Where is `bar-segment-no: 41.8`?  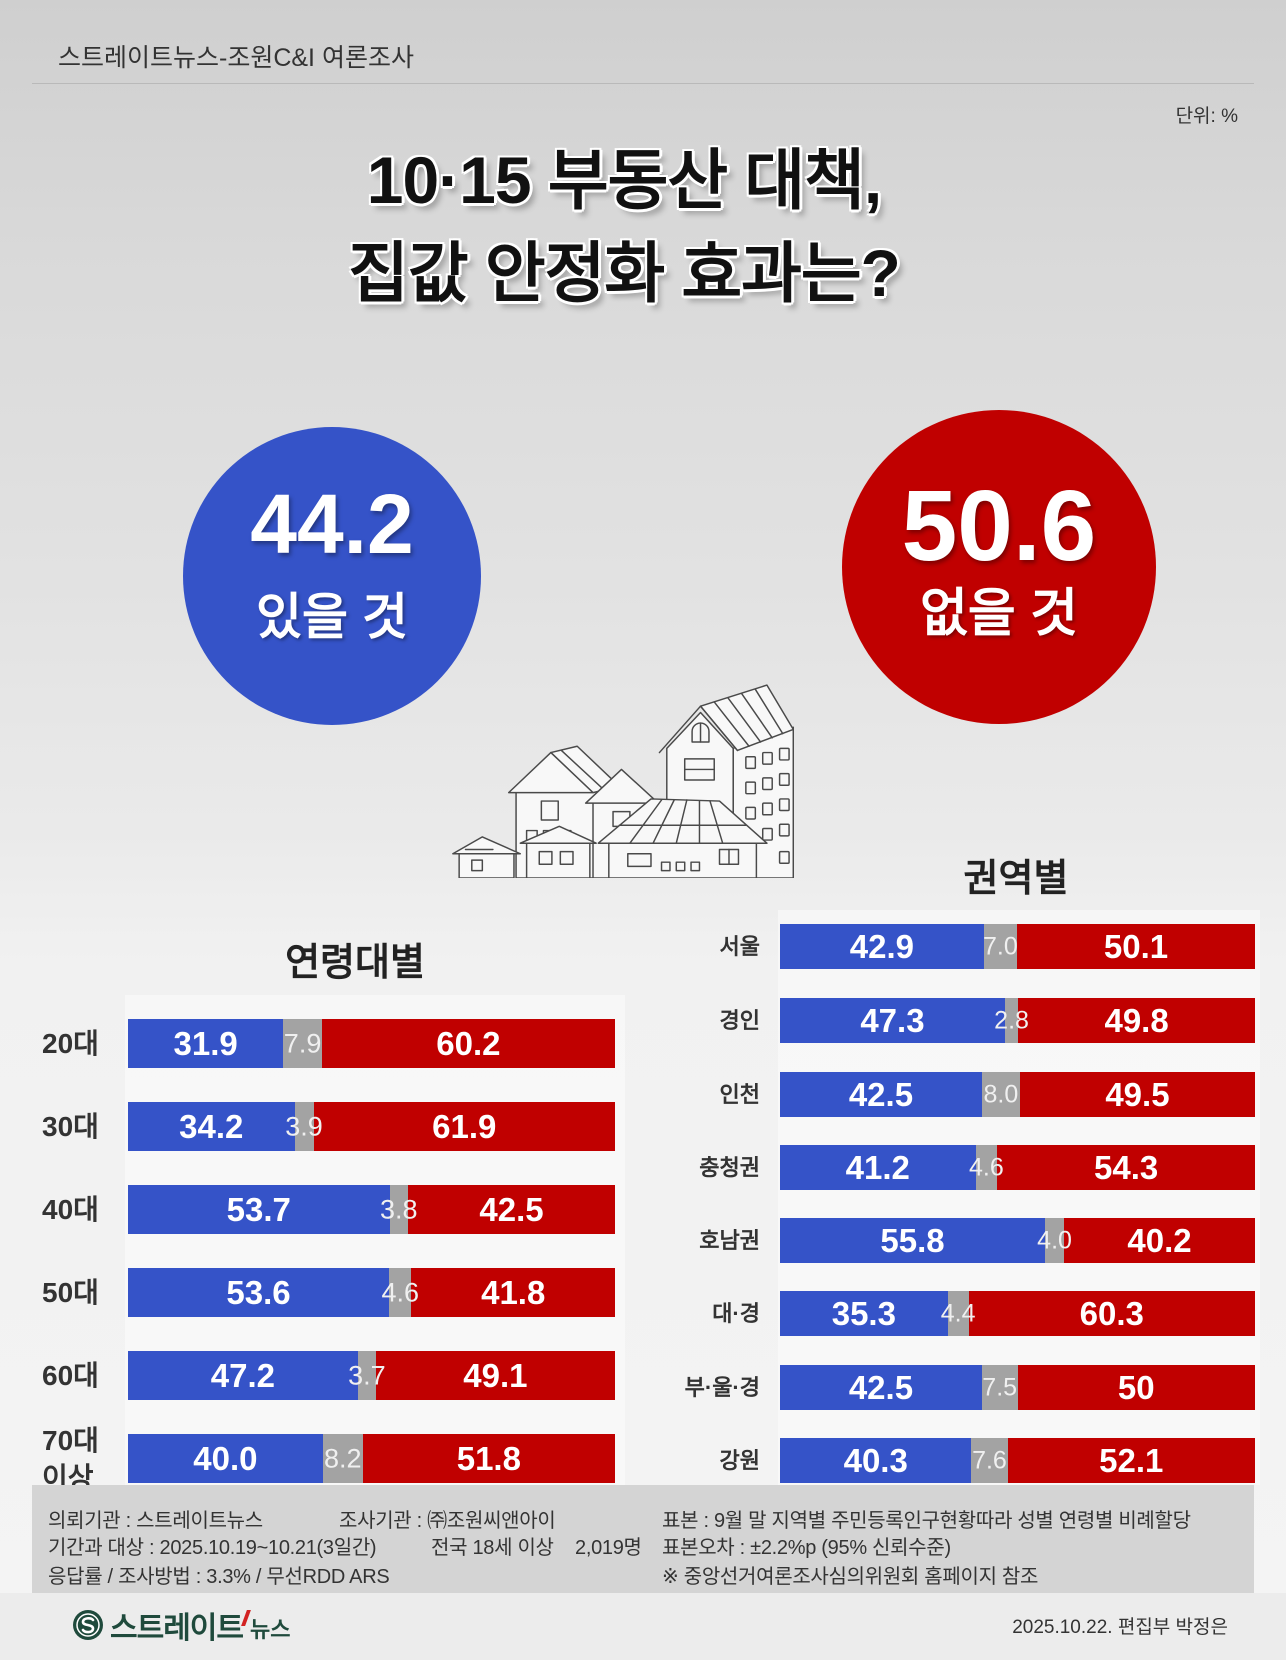 bar-segment-no: 41.8 is located at coordinates (513, 1292).